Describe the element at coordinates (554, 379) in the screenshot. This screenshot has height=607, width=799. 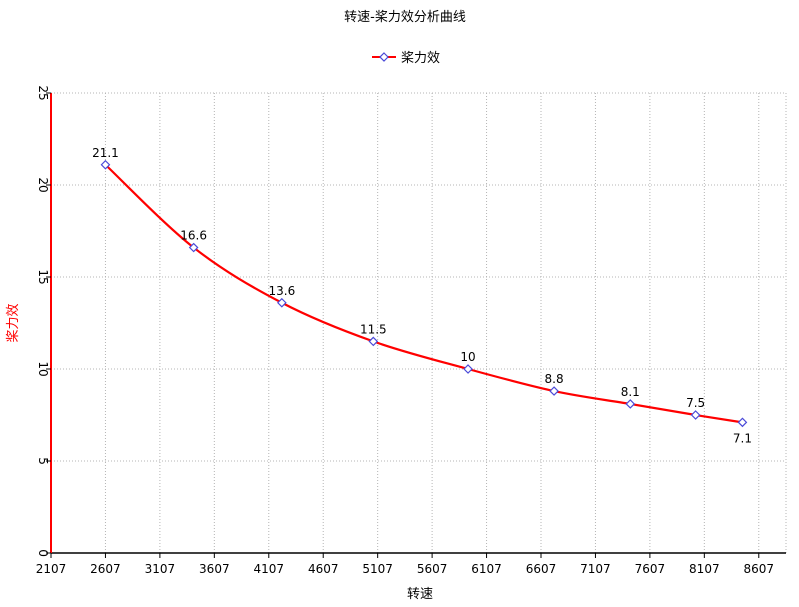
I see `data-label: 8.8` at that location.